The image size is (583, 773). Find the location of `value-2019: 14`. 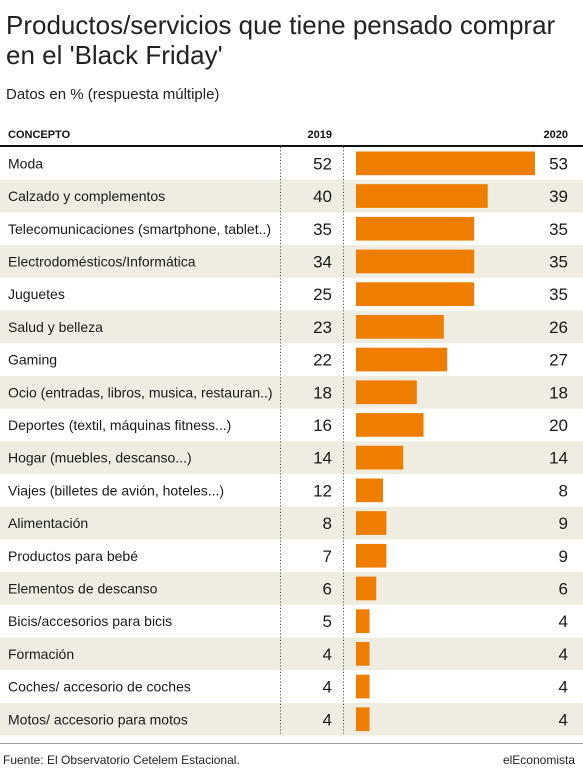

value-2019: 14 is located at coordinates (322, 458).